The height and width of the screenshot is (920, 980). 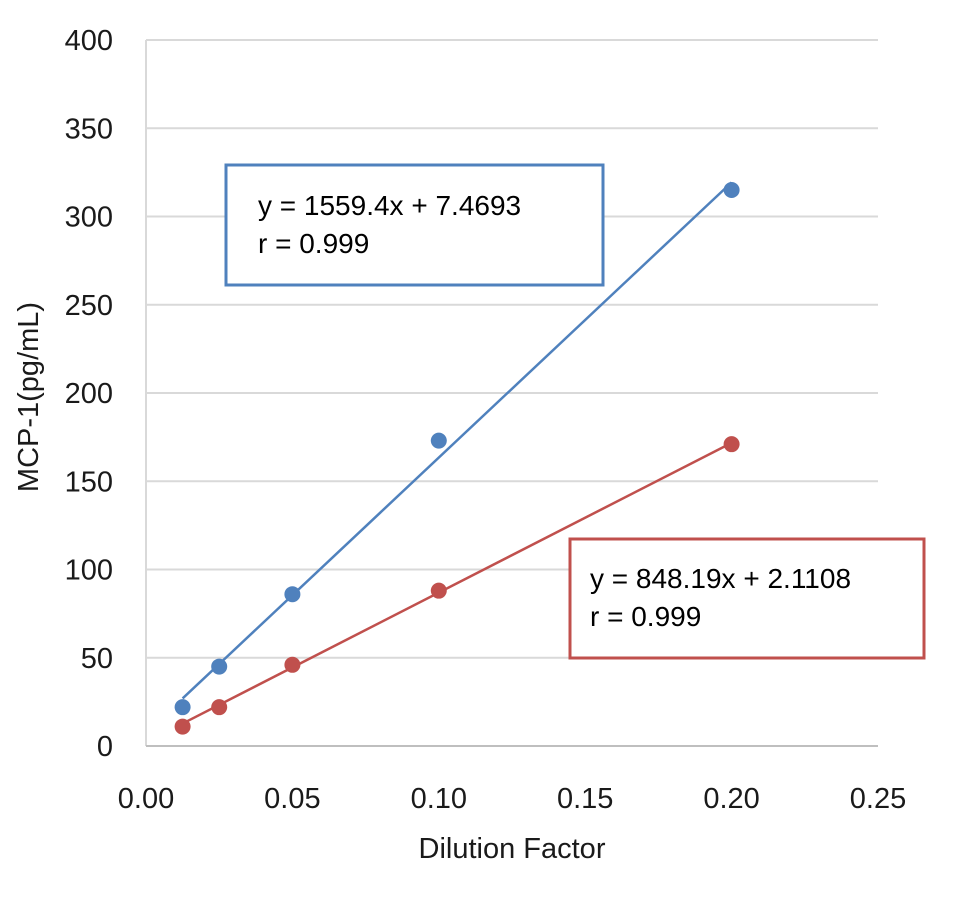 What do you see at coordinates (645, 616) in the screenshot?
I see `r-label-series-2: r = 0.999` at bounding box center [645, 616].